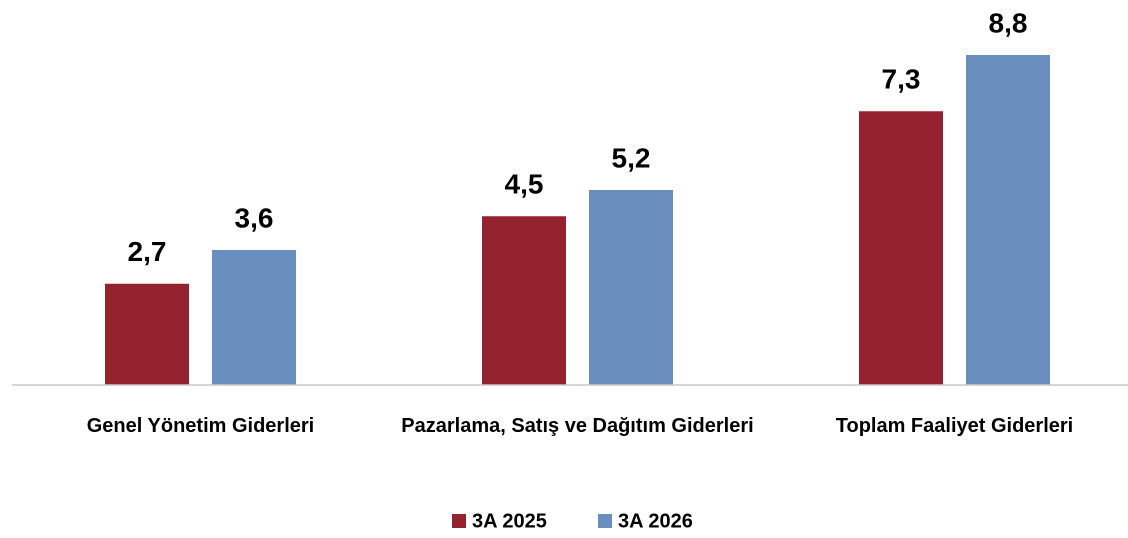 This screenshot has width=1128, height=538. I want to click on x-tick-label: Toplam Faaliyet Giderleri, so click(954, 426).